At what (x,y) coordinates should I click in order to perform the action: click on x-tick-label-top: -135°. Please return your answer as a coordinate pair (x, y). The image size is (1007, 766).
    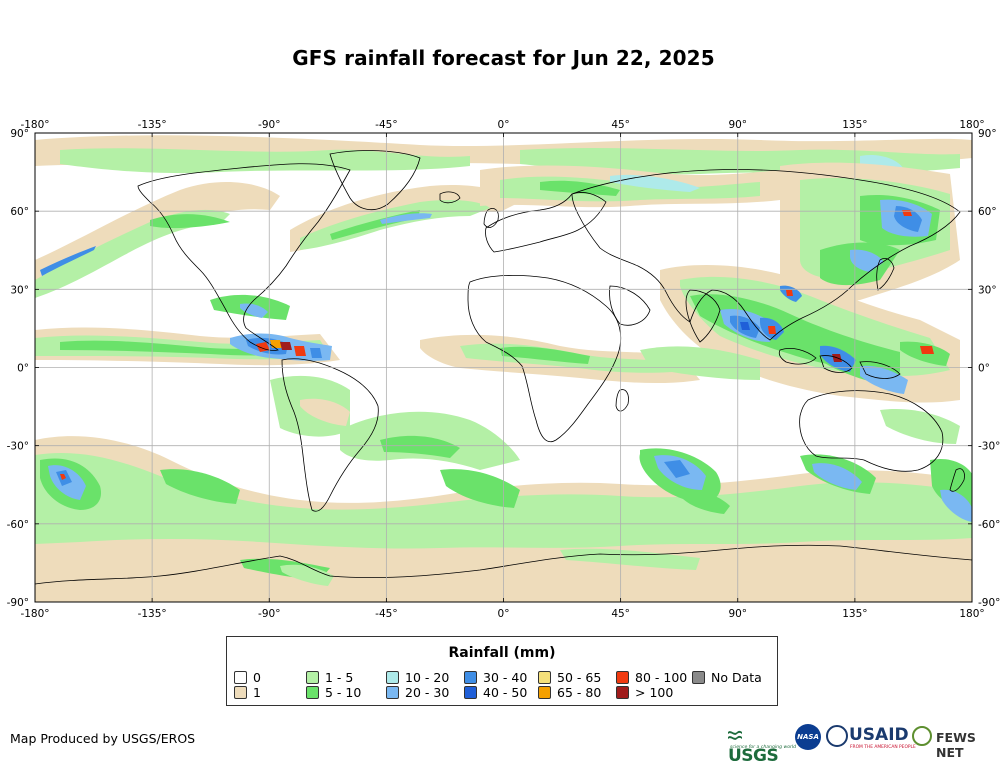
    Looking at the image, I should click on (152, 125).